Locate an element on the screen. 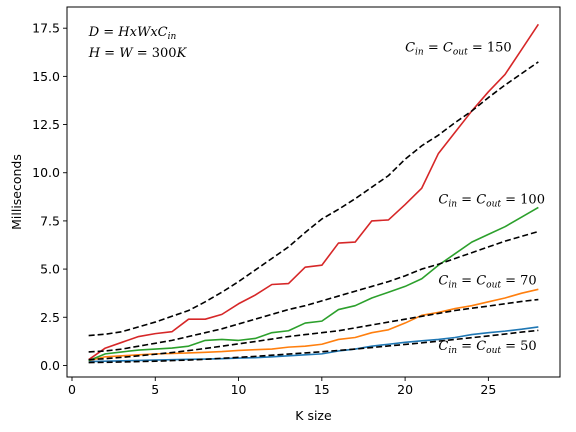 The width and height of the screenshot is (576, 432). annotation-c50: Cin = Cout = 50 is located at coordinates (487, 347).